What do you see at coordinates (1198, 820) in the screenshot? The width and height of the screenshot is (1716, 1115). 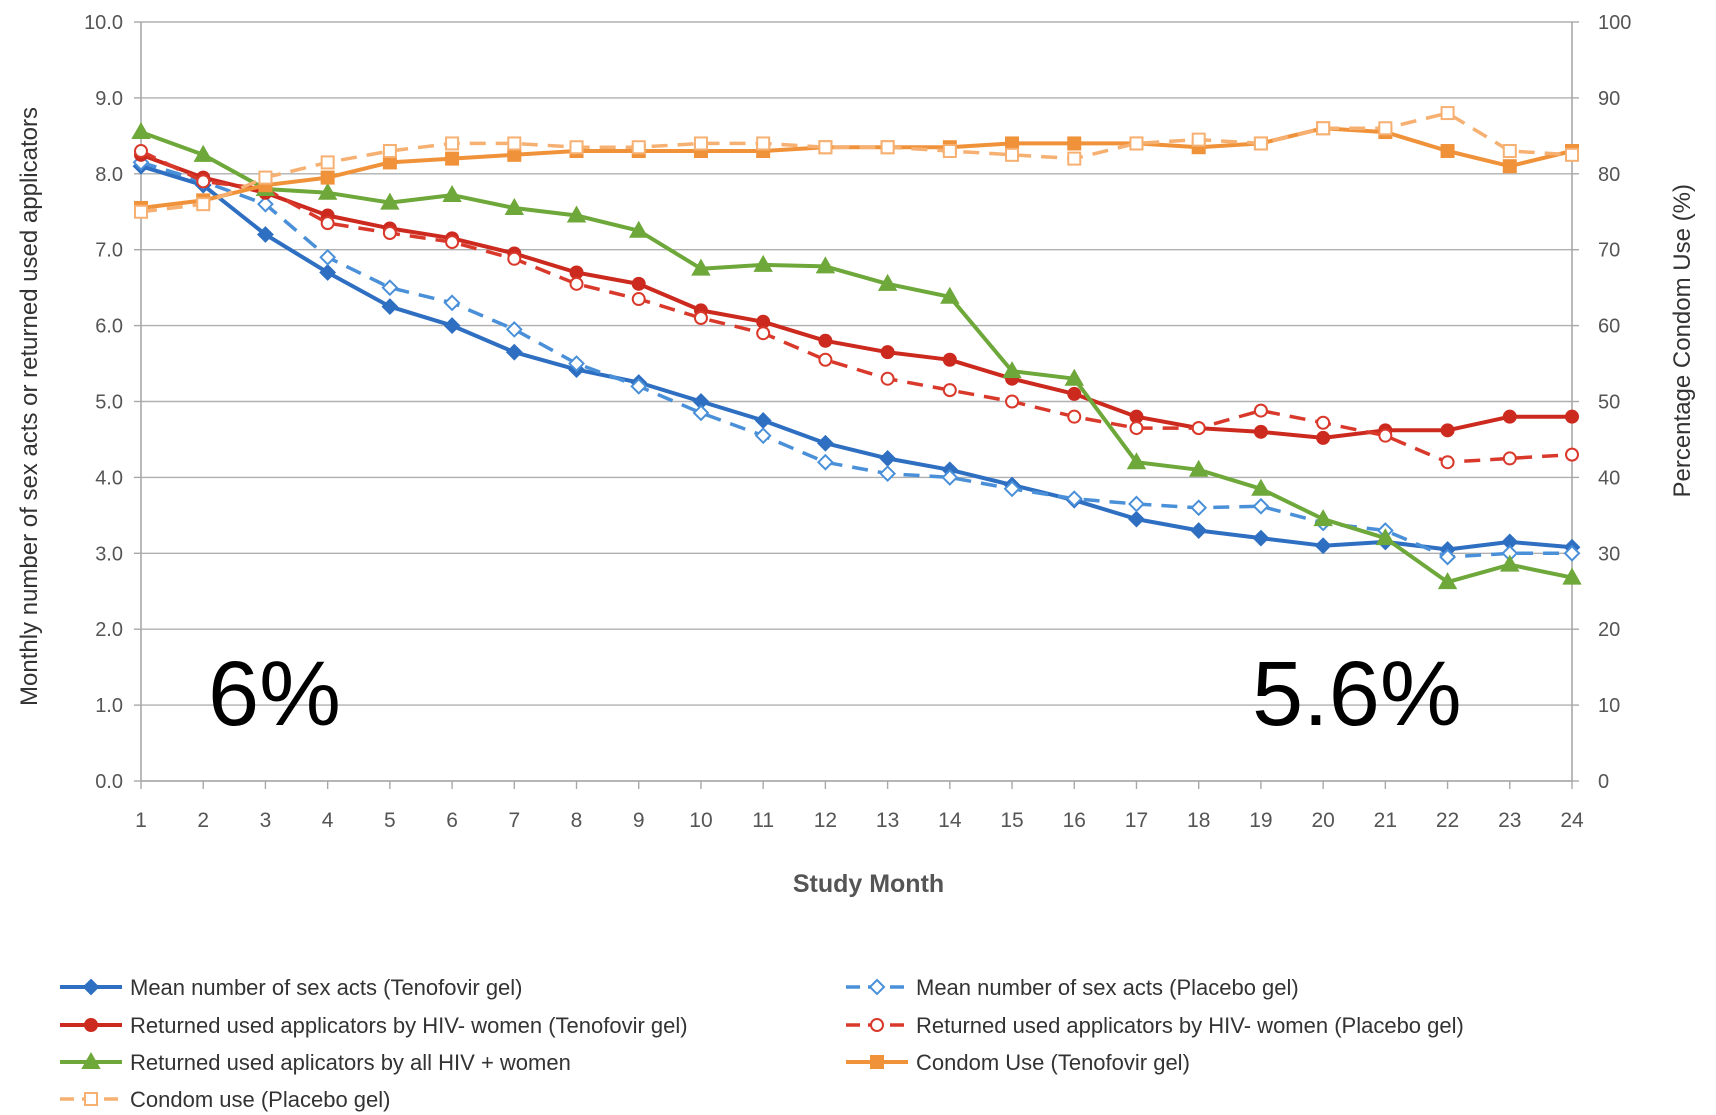 I see `x-tick-label: 18` at bounding box center [1198, 820].